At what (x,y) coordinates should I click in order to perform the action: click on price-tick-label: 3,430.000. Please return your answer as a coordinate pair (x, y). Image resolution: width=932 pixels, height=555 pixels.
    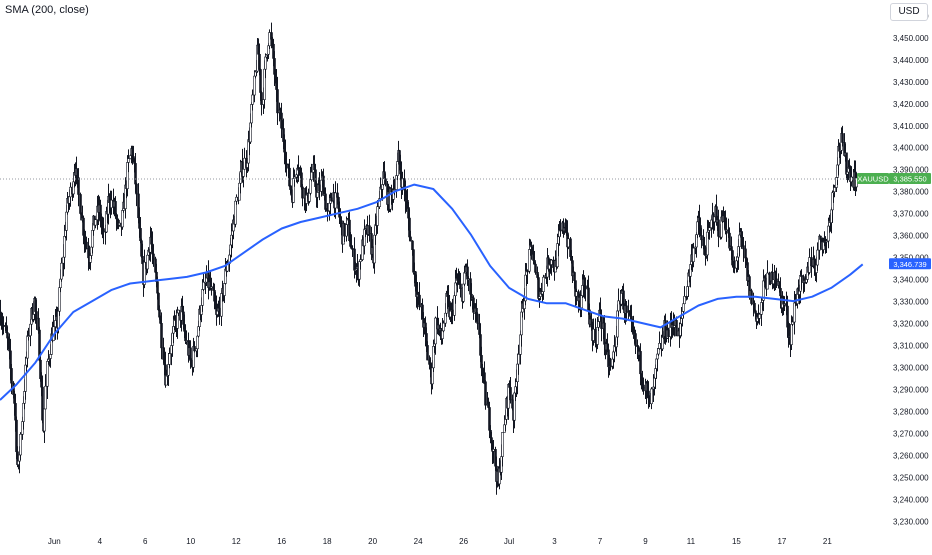
    Looking at the image, I should click on (911, 82).